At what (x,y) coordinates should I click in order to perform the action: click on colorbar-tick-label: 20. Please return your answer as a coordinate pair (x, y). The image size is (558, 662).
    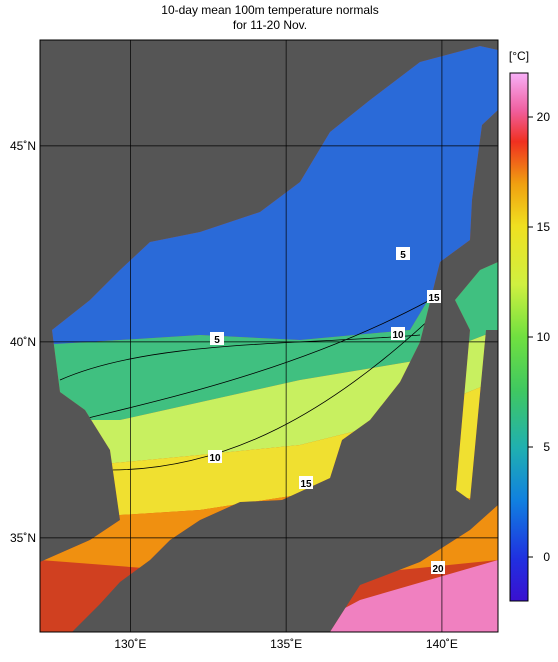
    Looking at the image, I should click on (544, 117).